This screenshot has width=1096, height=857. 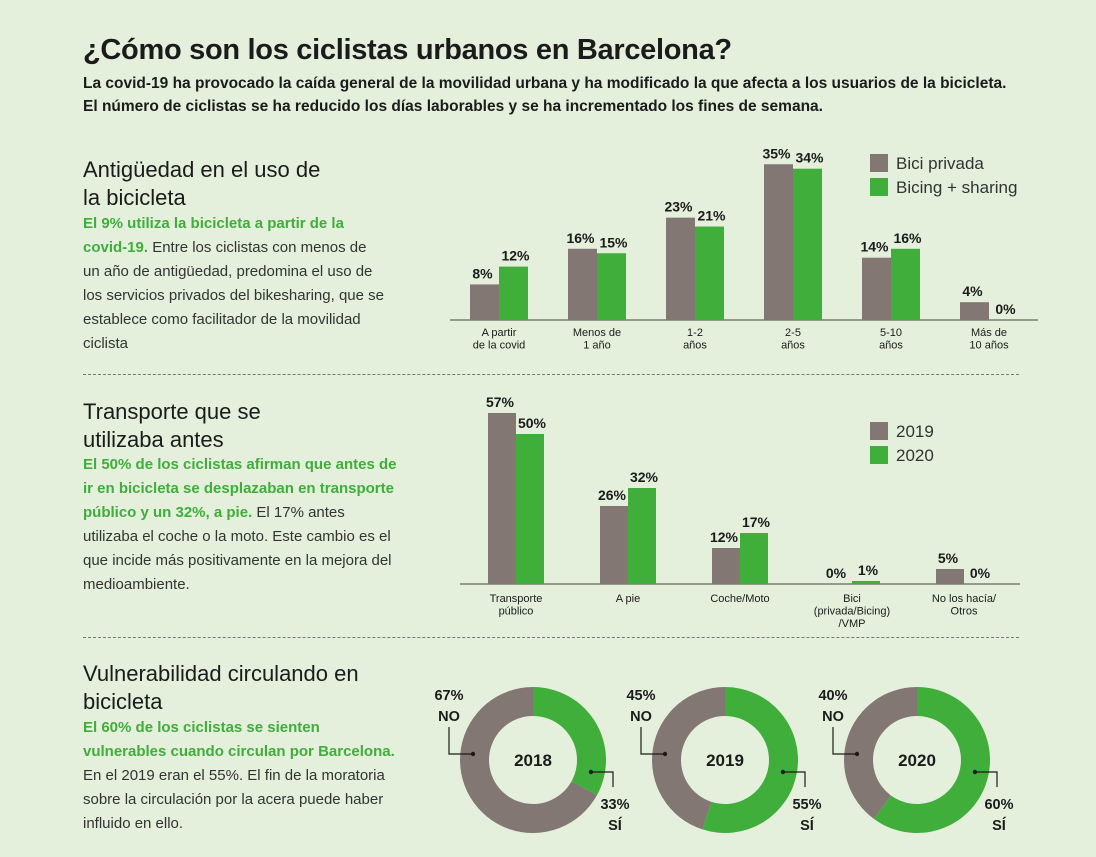 I want to click on tick-label: A pie, so click(x=628, y=599).